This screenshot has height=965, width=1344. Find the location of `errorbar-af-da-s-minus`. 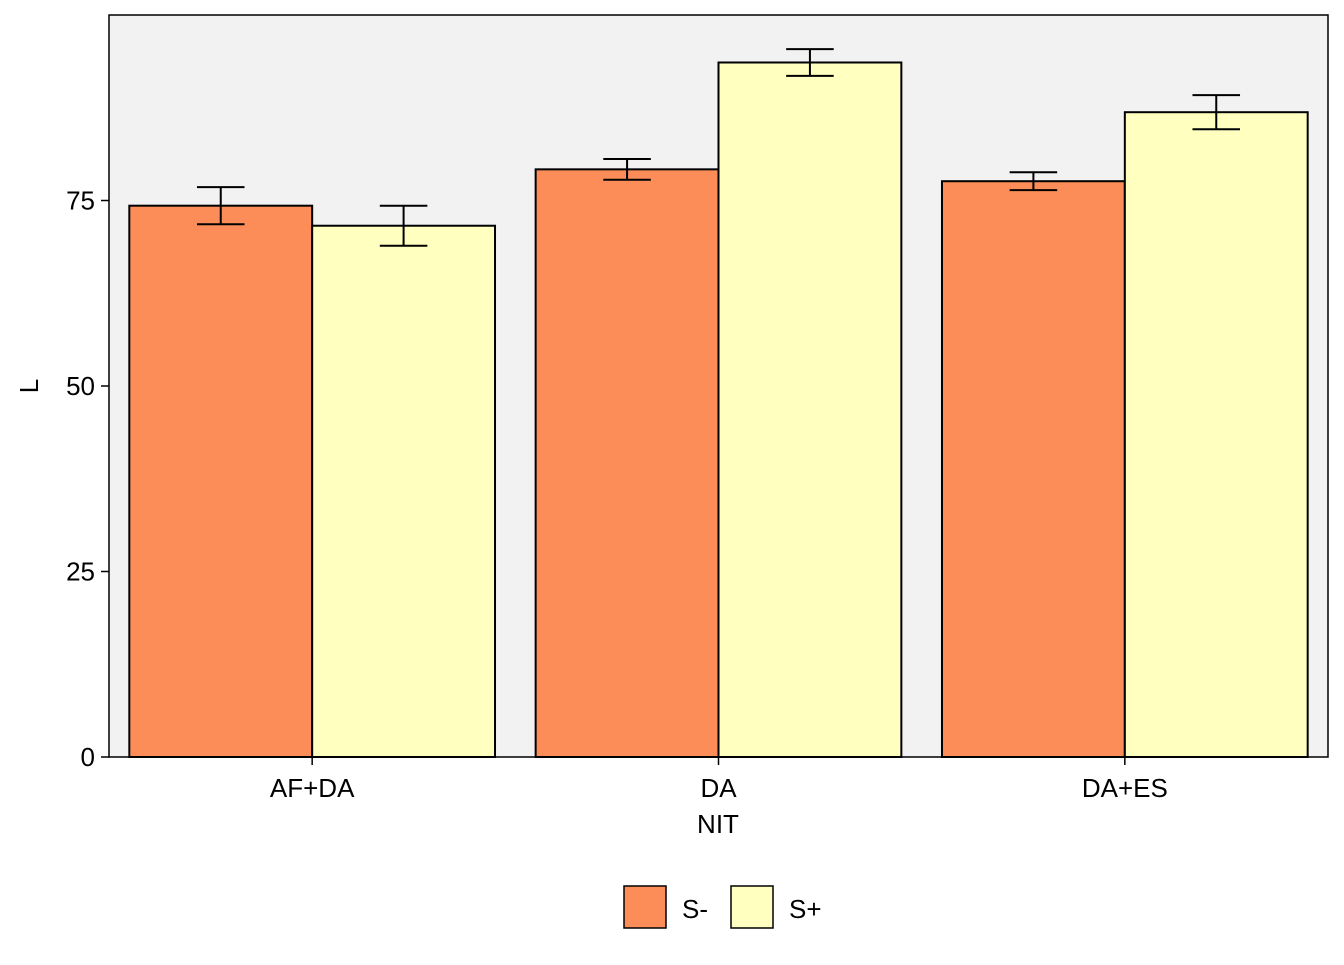

errorbar-af-da-s-minus is located at coordinates (220, 206).